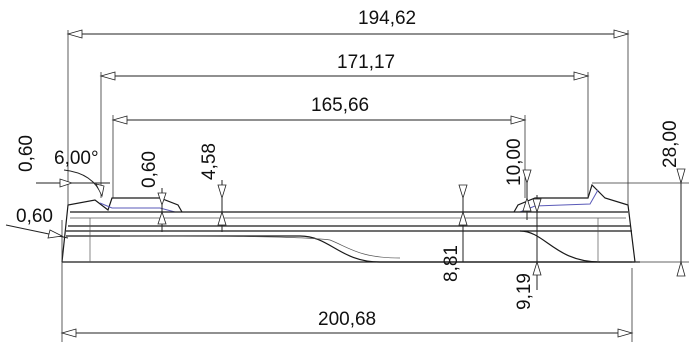 Image resolution: width=689 pixels, height=343 pixels. What do you see at coordinates (260, 247) in the screenshot?
I see `curved-underside-inner` at bounding box center [260, 247].